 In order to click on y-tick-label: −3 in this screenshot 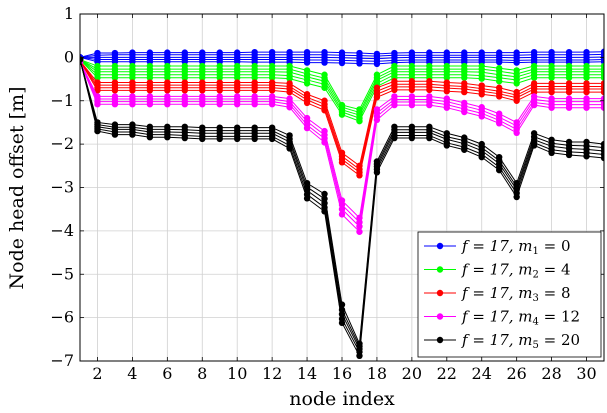, I will do `click(62, 187)`.